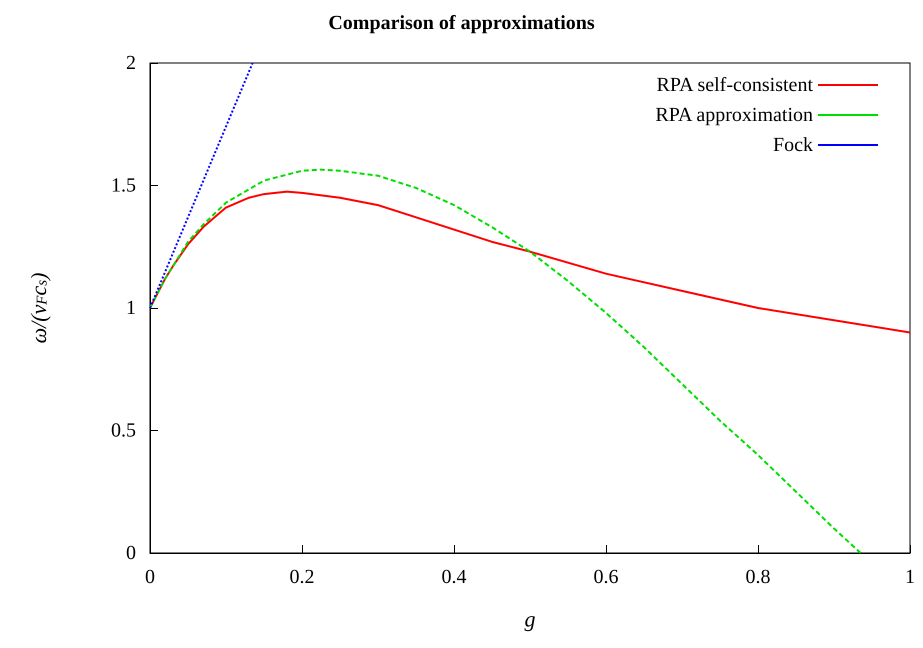 This screenshot has width=923, height=648. Describe the element at coordinates (734, 115) in the screenshot. I see `legend-label: RPA approximation` at that location.